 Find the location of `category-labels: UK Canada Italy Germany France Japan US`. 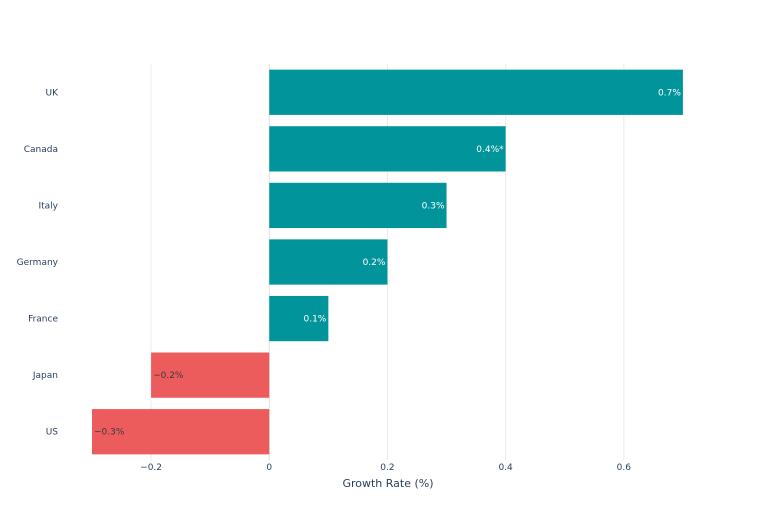

category-labels: UK Canada Italy Germany France Japan US is located at coordinates (38, 262).